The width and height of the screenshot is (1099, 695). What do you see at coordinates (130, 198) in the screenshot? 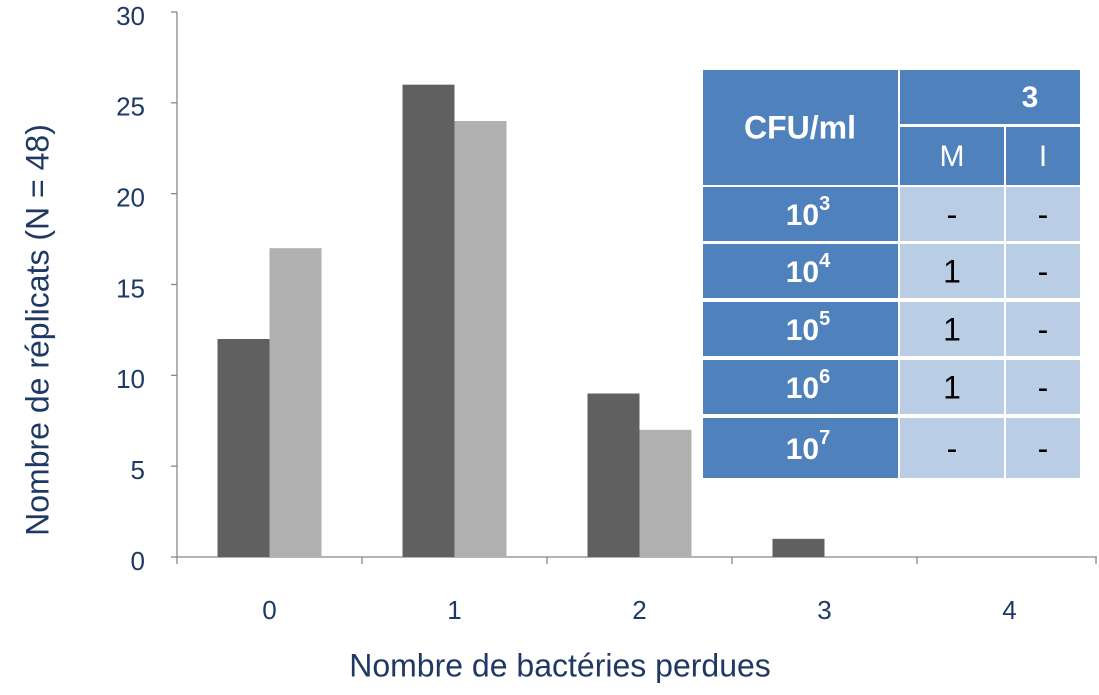
I see `y-tick-label: 20` at bounding box center [130, 198].